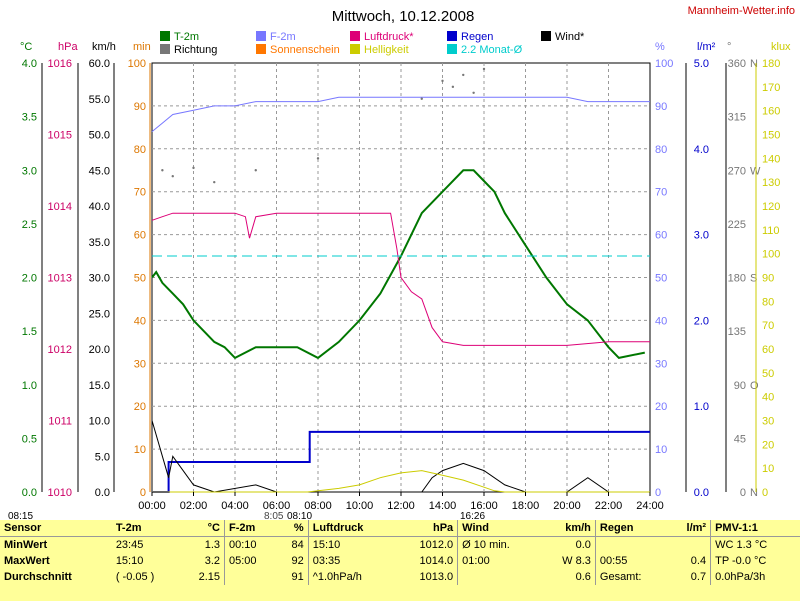 The width and height of the screenshot is (800, 601). What do you see at coordinates (29, 493) in the screenshot?
I see `celsius-axis-tick-label: 0.0` at bounding box center [29, 493].